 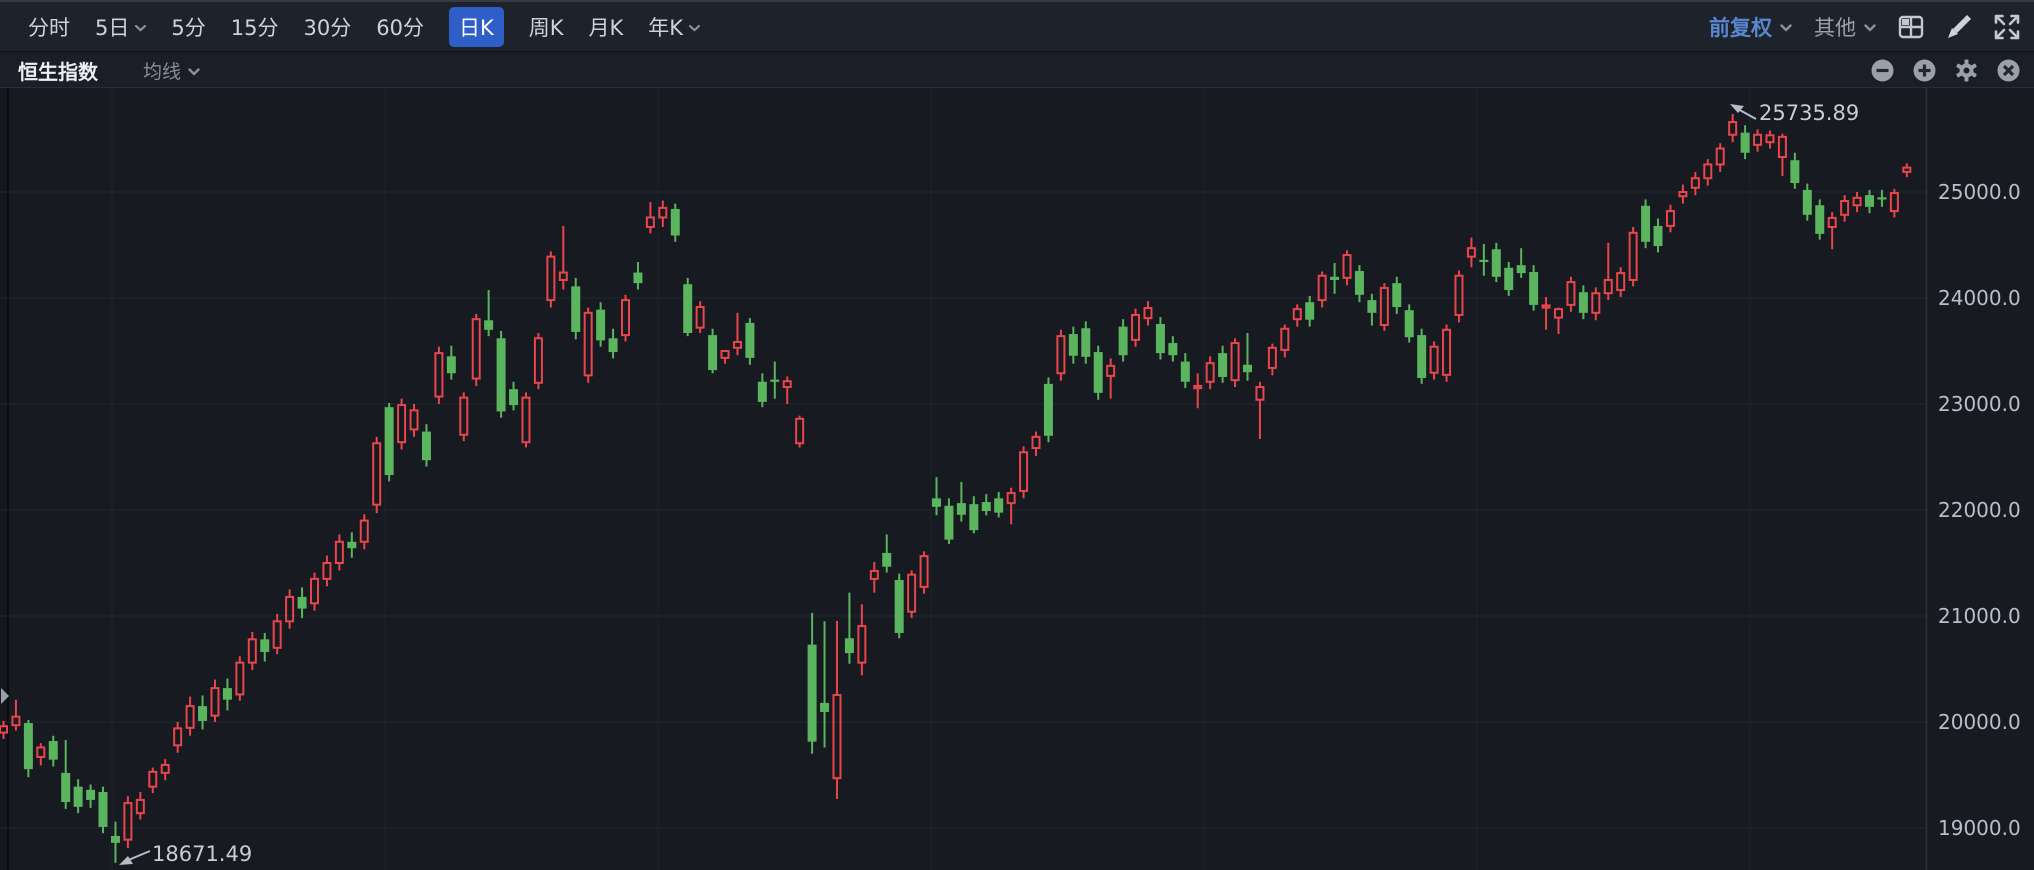 What do you see at coordinates (1809, 113) in the screenshot?
I see `high-price-annotation: 25735.89` at bounding box center [1809, 113].